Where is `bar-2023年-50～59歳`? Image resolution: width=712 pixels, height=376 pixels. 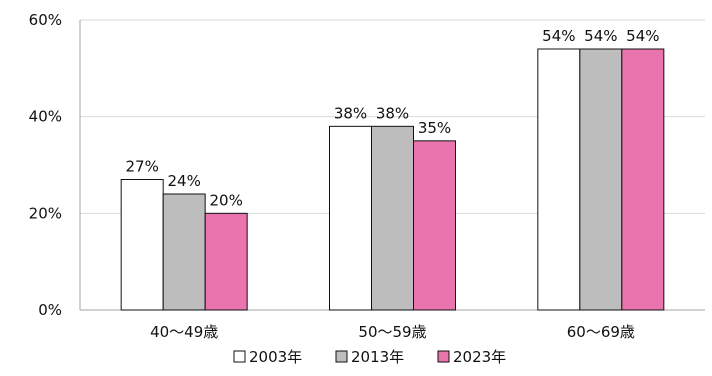 bar-2023年-50～59歳 is located at coordinates (434, 225).